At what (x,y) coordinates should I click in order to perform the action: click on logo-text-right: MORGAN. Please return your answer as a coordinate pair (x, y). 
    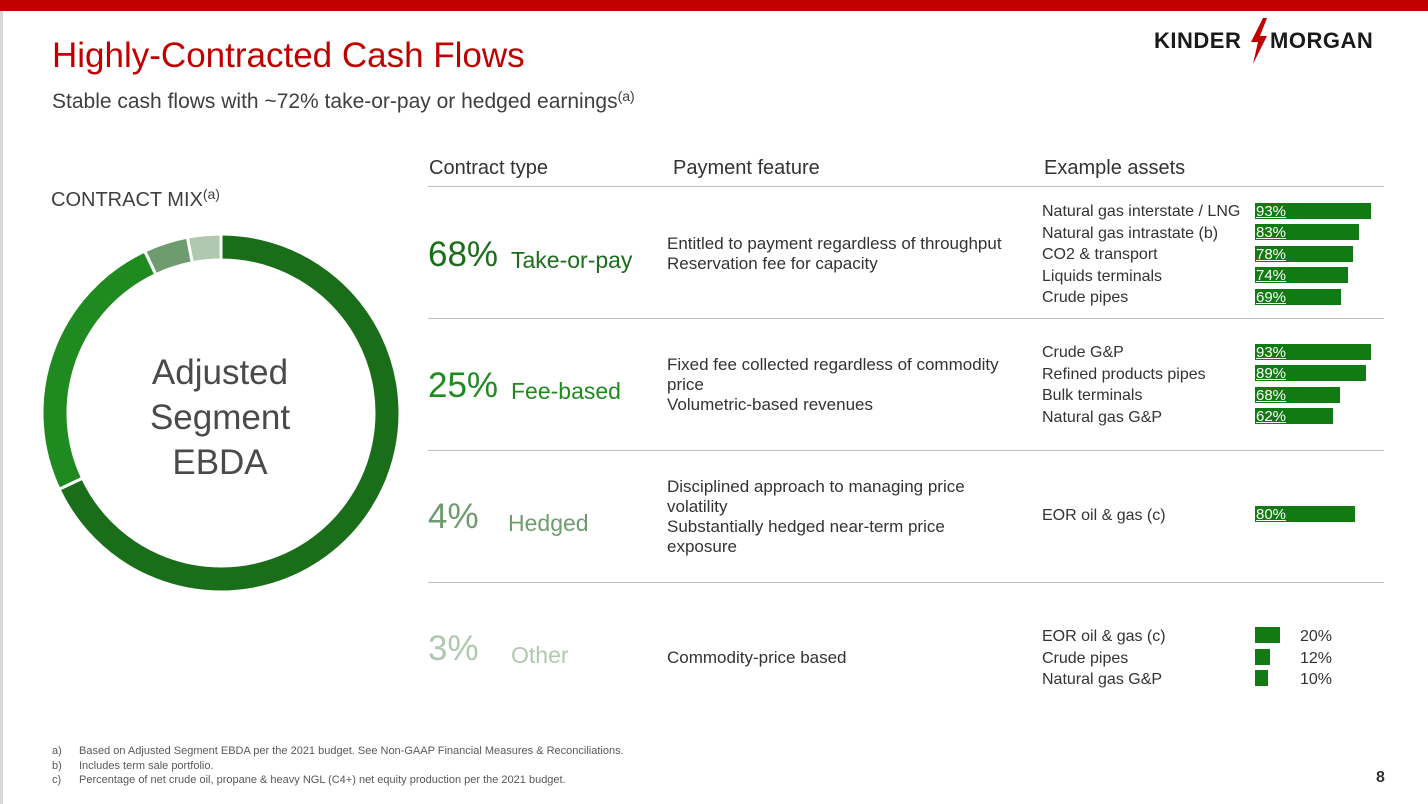
    Looking at the image, I should click on (1322, 40).